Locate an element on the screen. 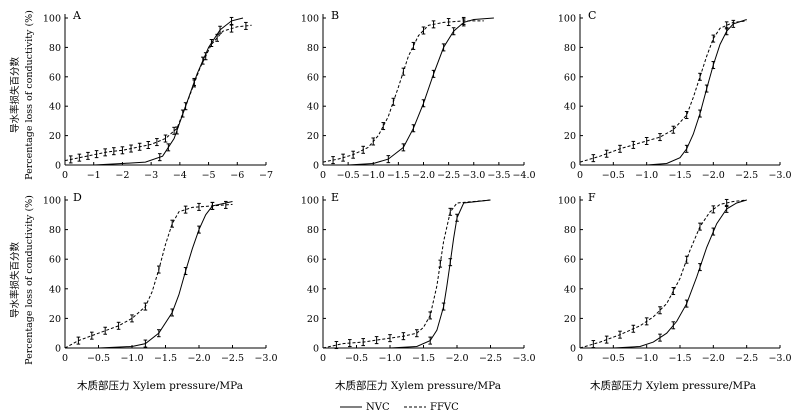 The height and width of the screenshot is (415, 800). y-tick-label-b-3: 60 is located at coordinates (313, 77).